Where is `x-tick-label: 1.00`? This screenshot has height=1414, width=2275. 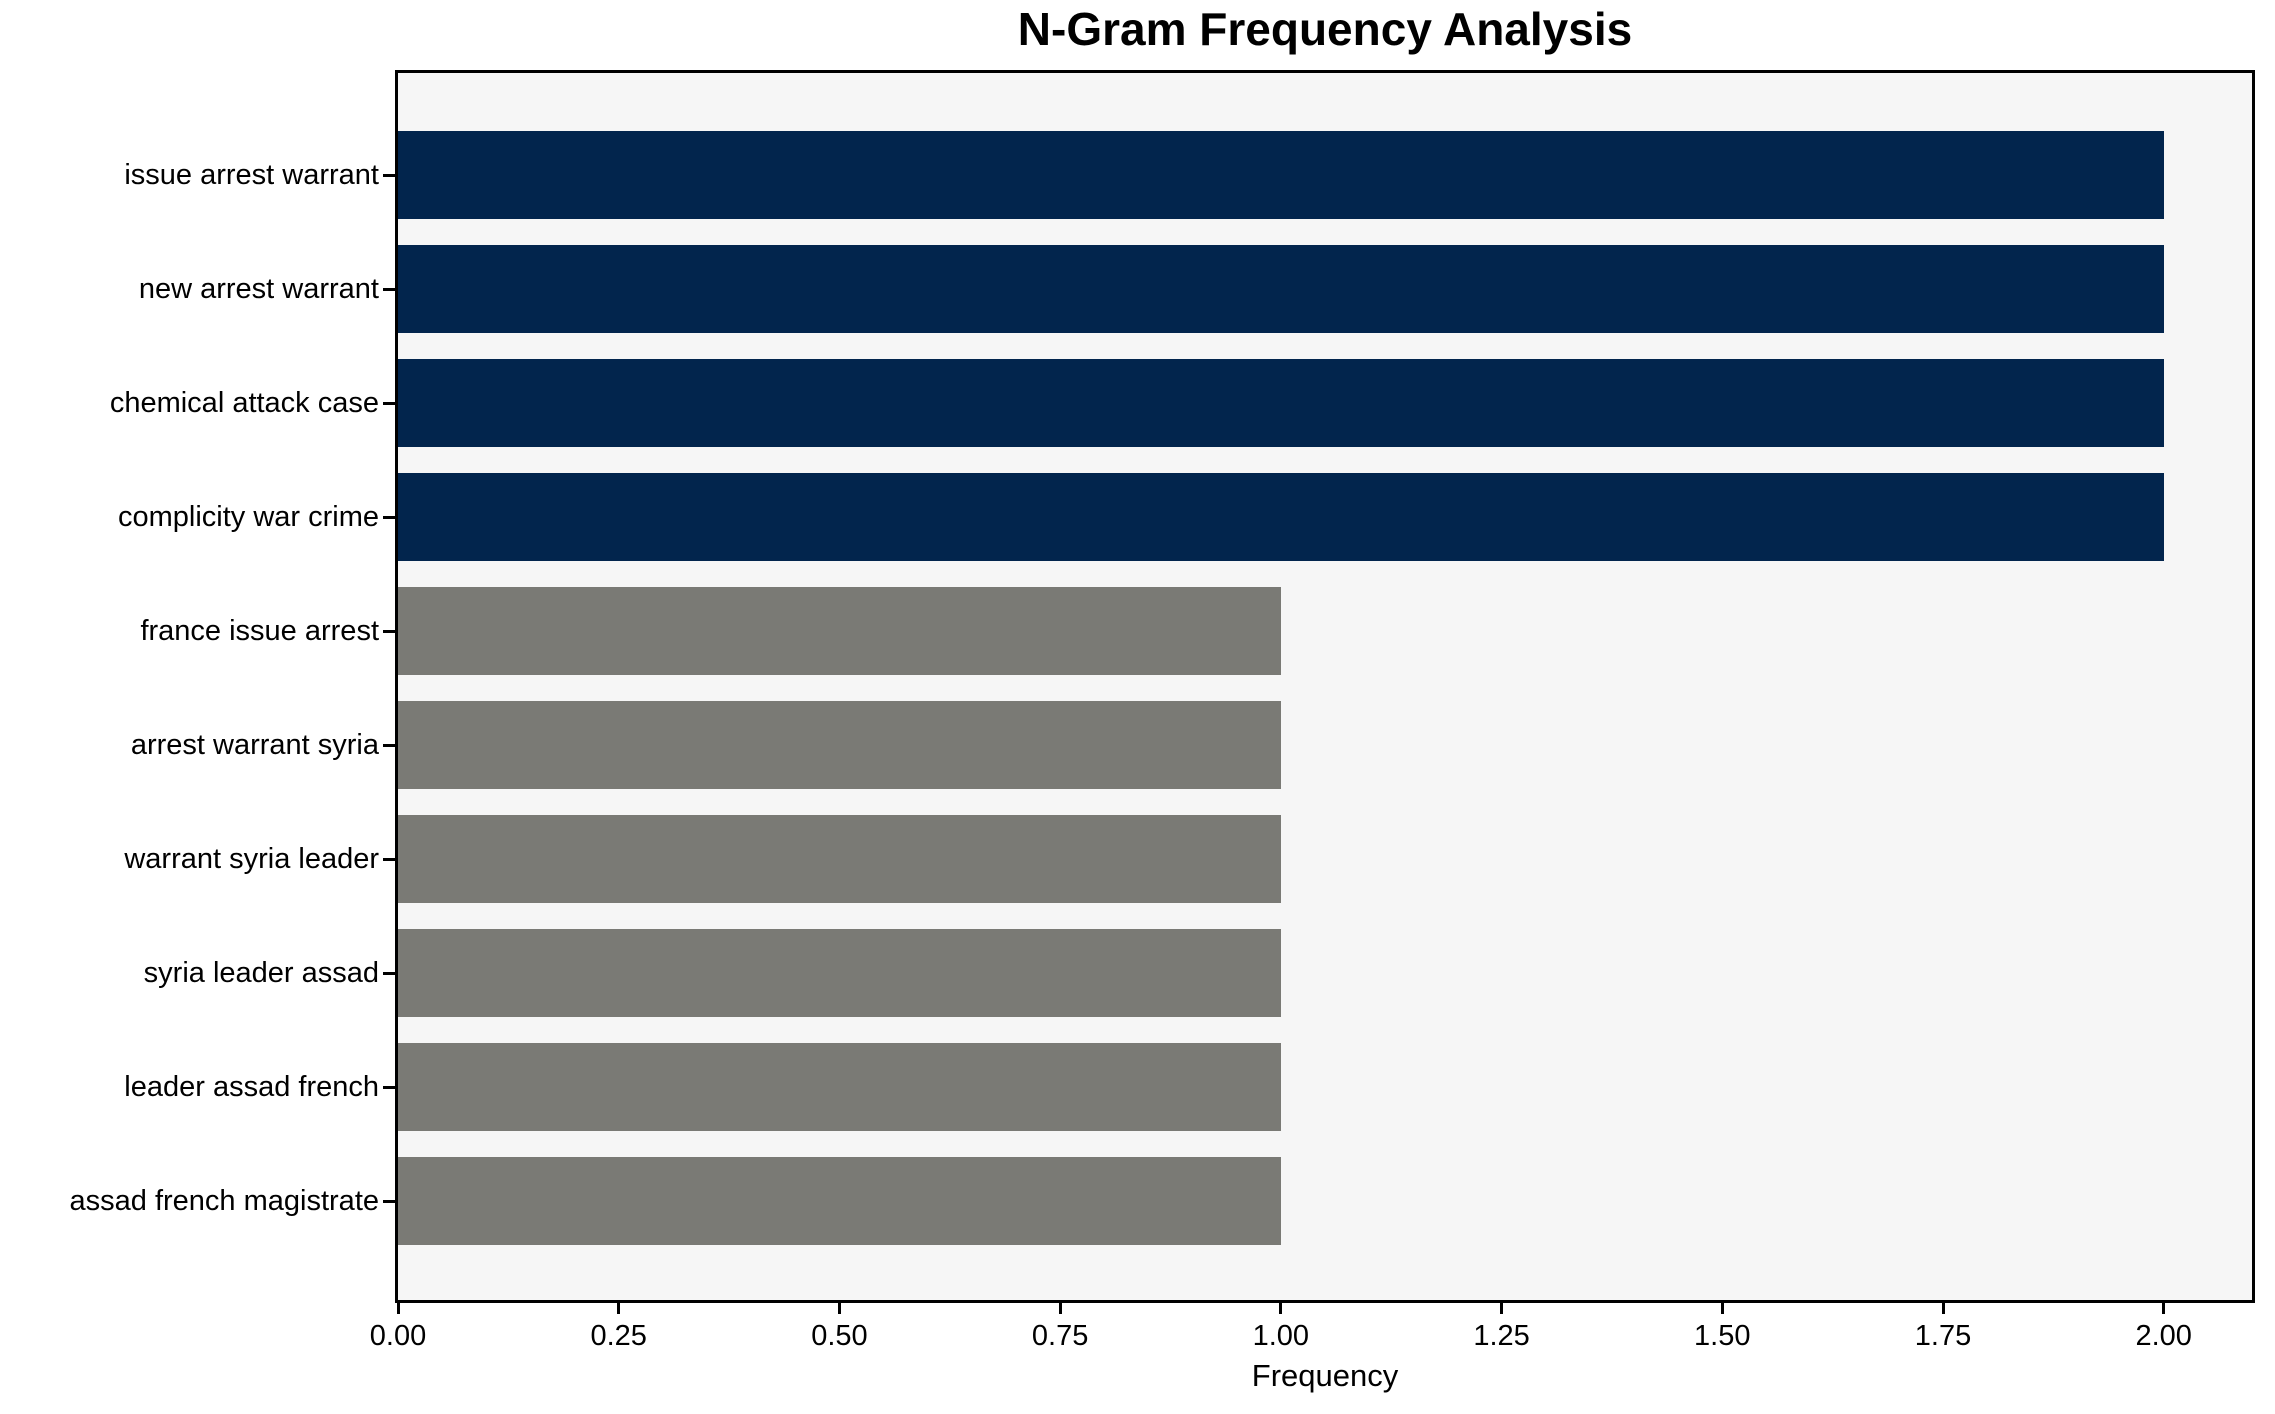
x-tick-label: 1.00 is located at coordinates (1281, 1336).